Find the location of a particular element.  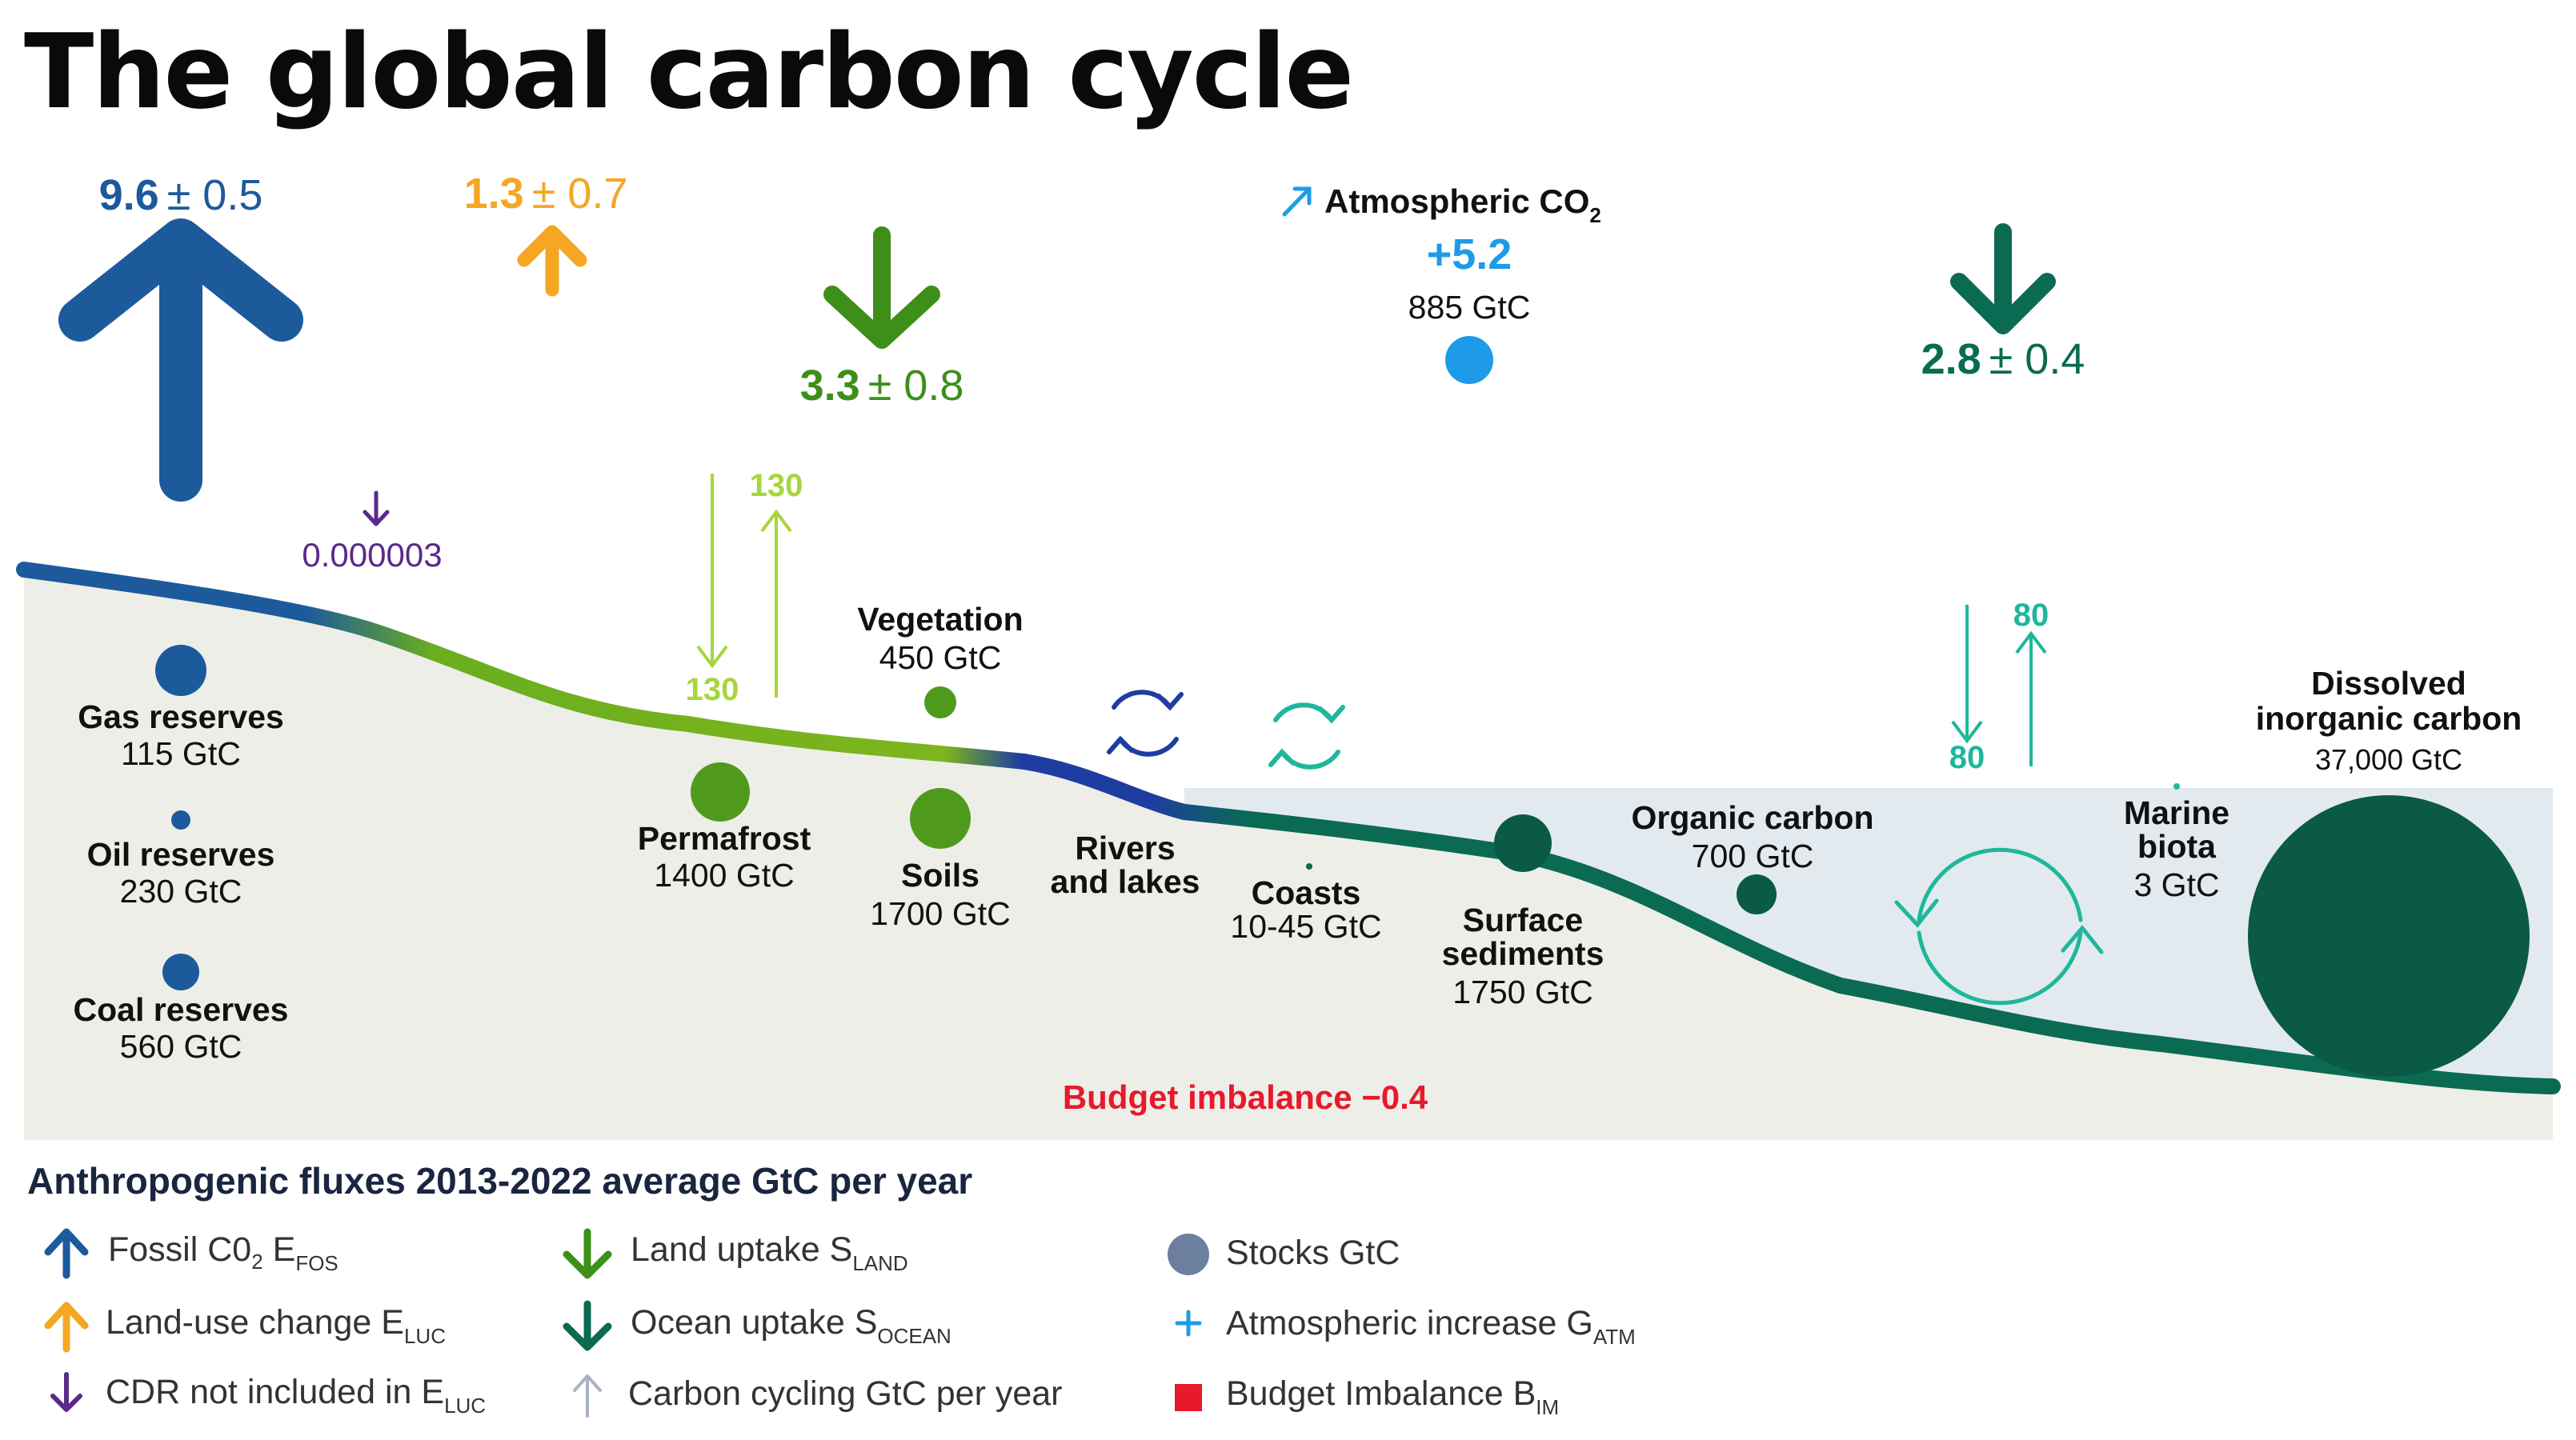

land-cycling-down-arrow-icon is located at coordinates (712, 571).